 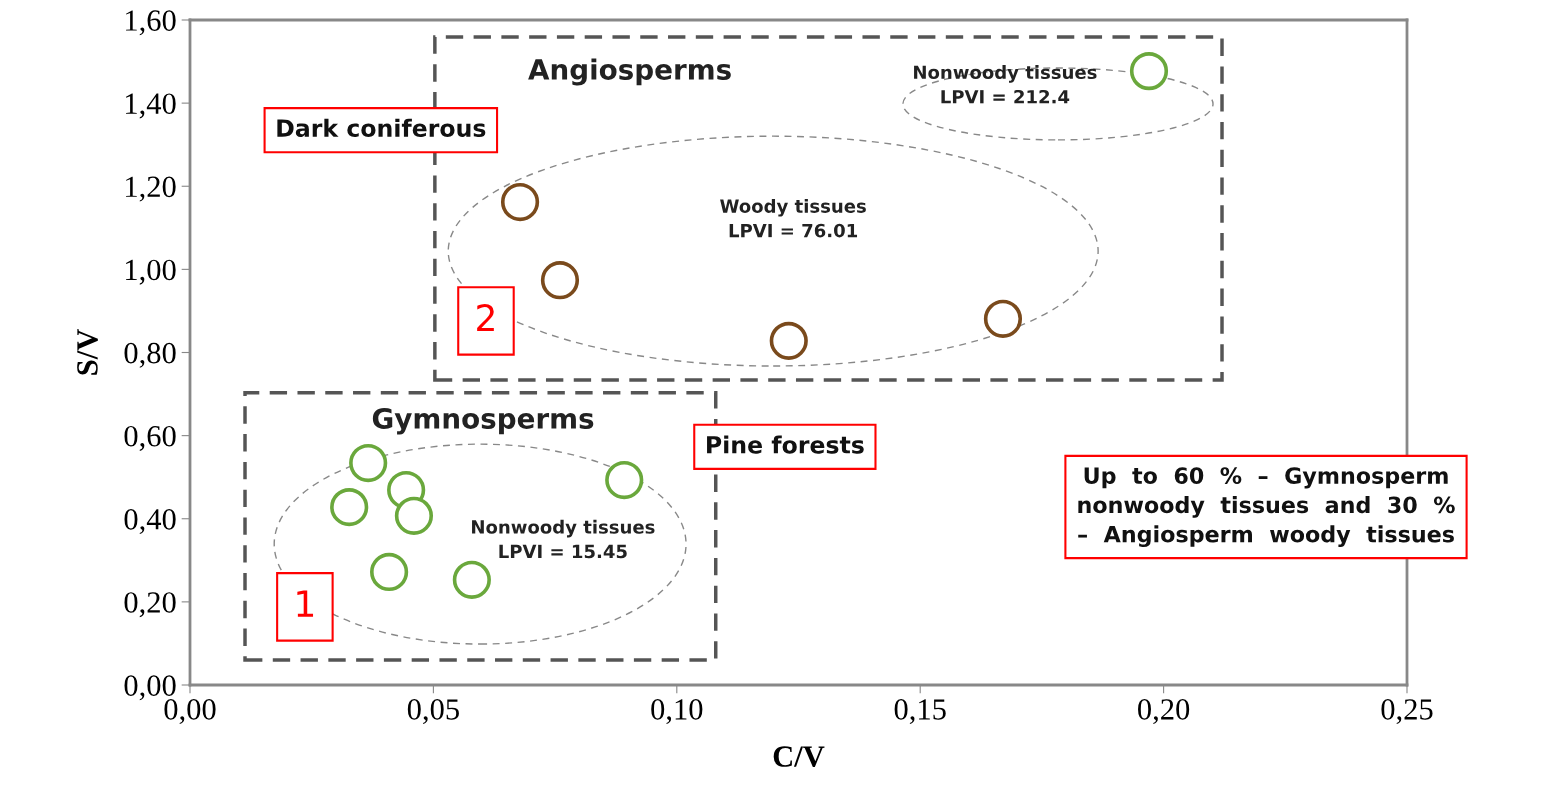 What do you see at coordinates (305, 603) in the screenshot?
I see `annotation: 1` at bounding box center [305, 603].